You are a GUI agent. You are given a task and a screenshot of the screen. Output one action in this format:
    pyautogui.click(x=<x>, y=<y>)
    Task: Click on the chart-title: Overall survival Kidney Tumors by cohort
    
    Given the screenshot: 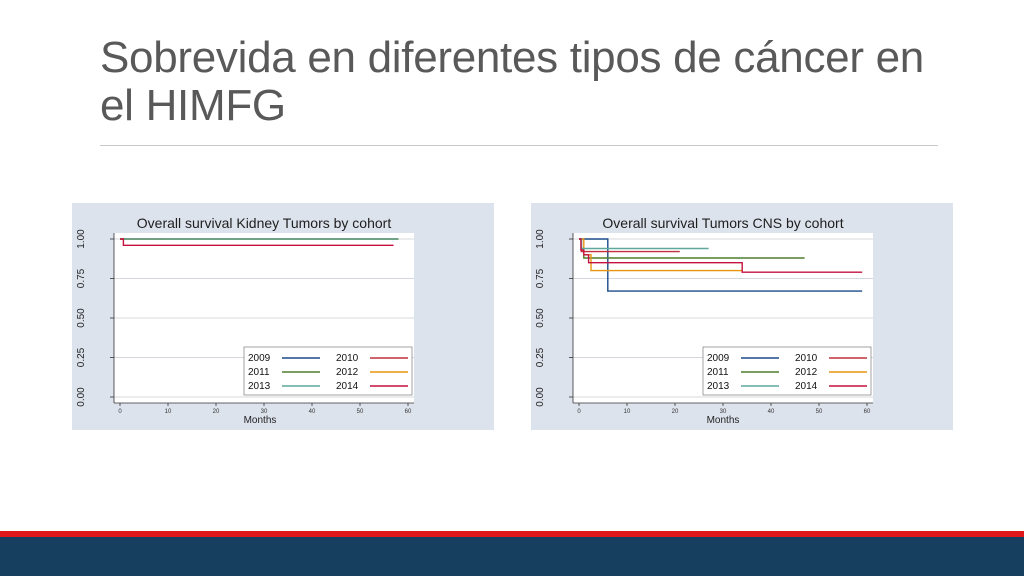 What is the action you would take?
    pyautogui.click(x=264, y=223)
    